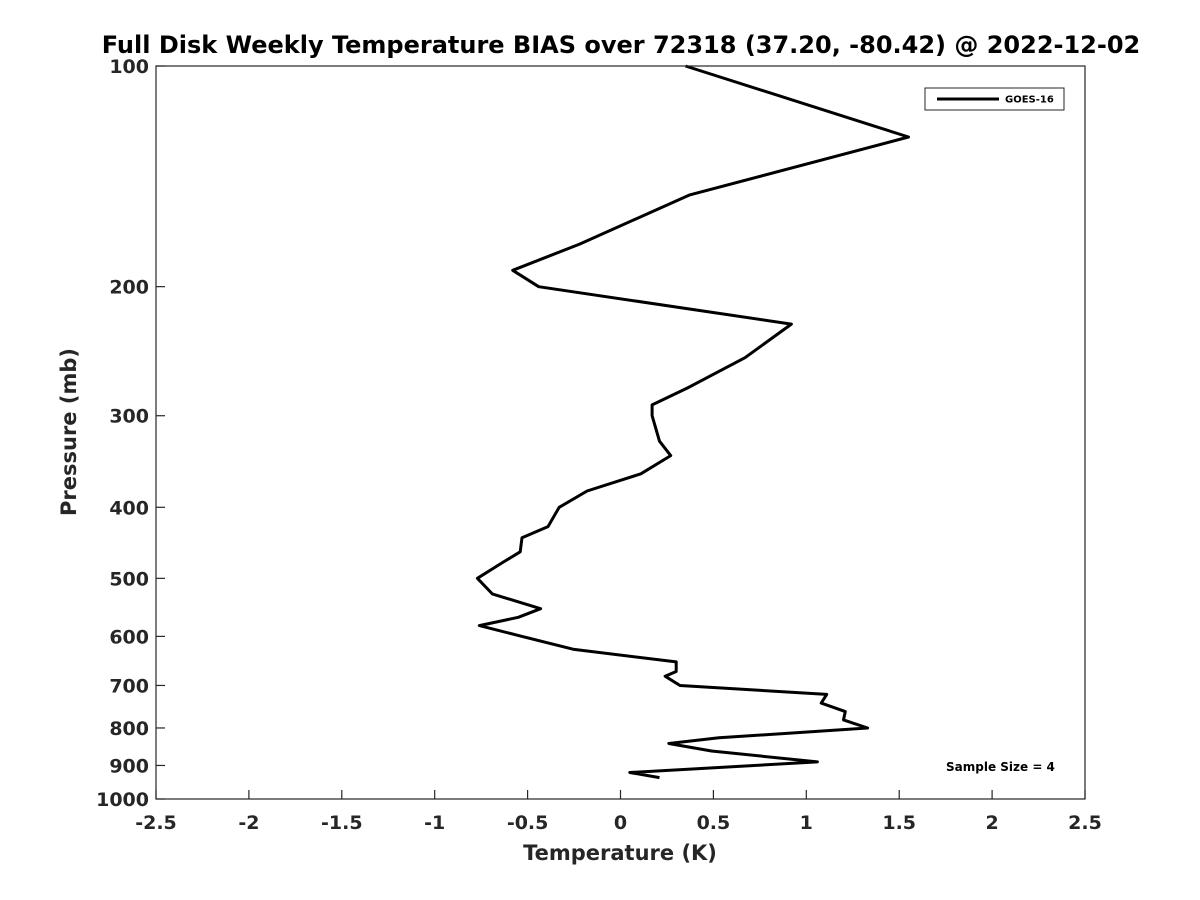  I want to click on x-axis-label: Temperature (K), so click(620, 853).